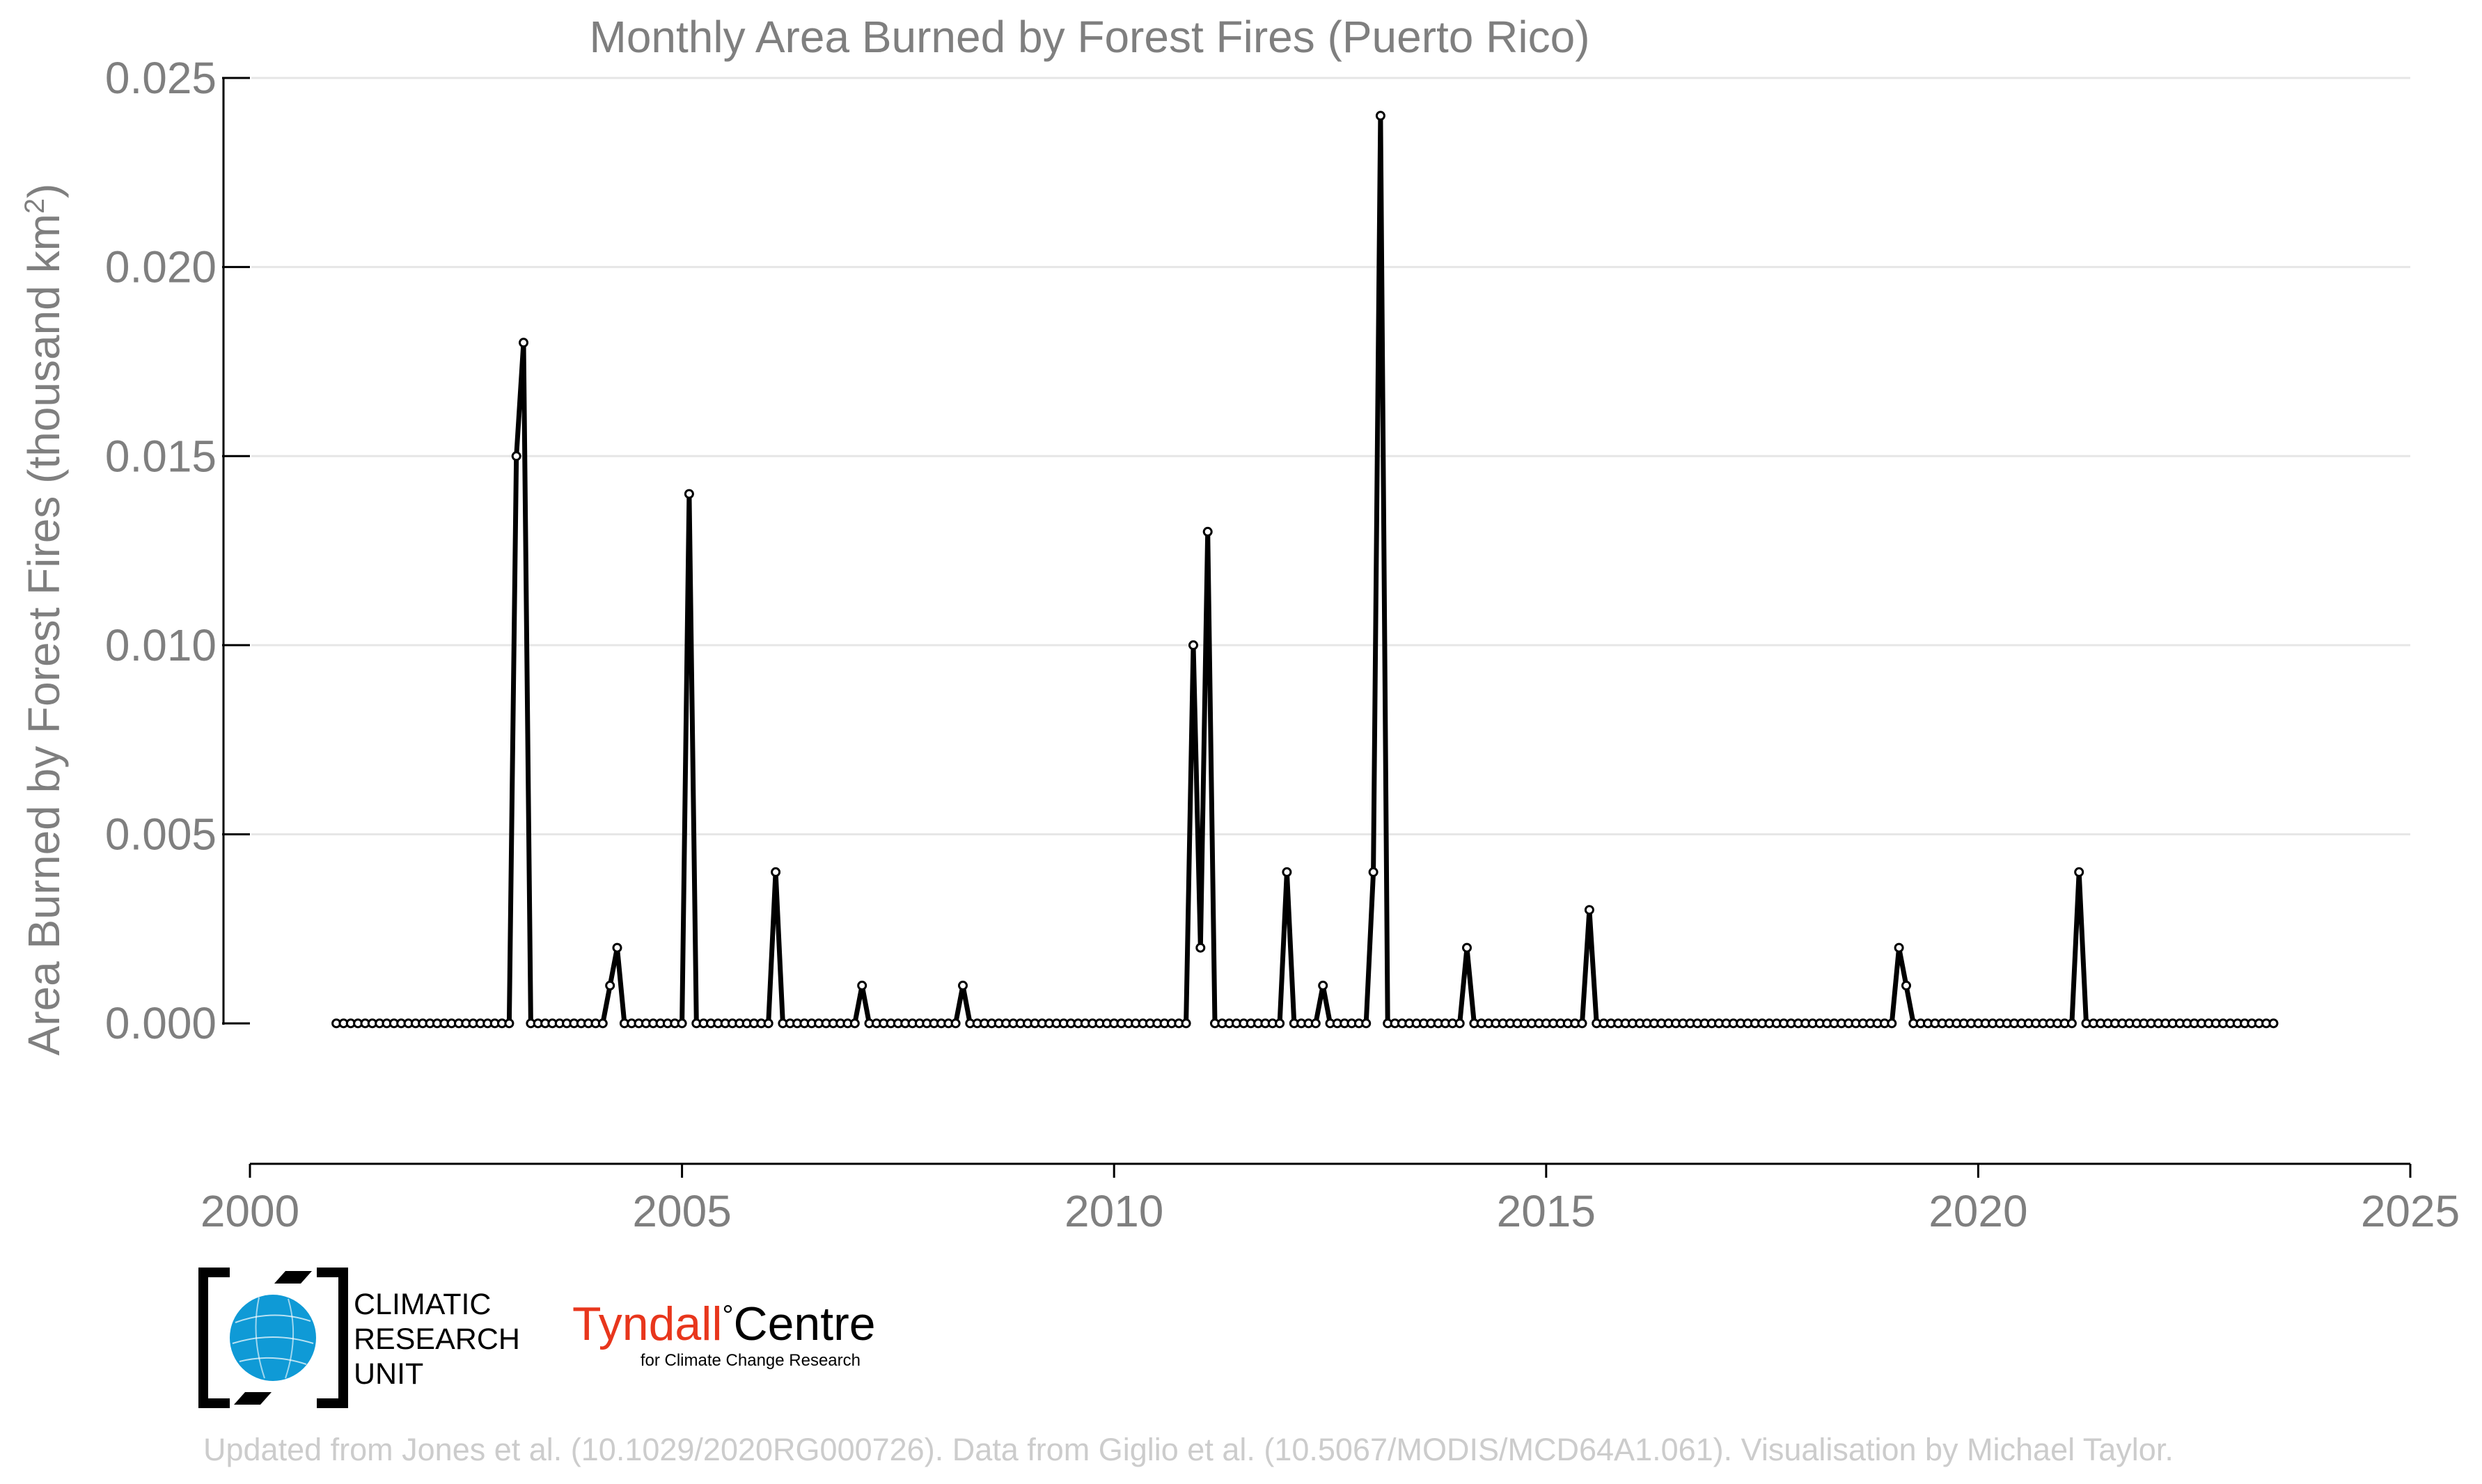 The image size is (2482, 1484). I want to click on tyndall-subtitle: for Climate Change Research, so click(751, 1360).